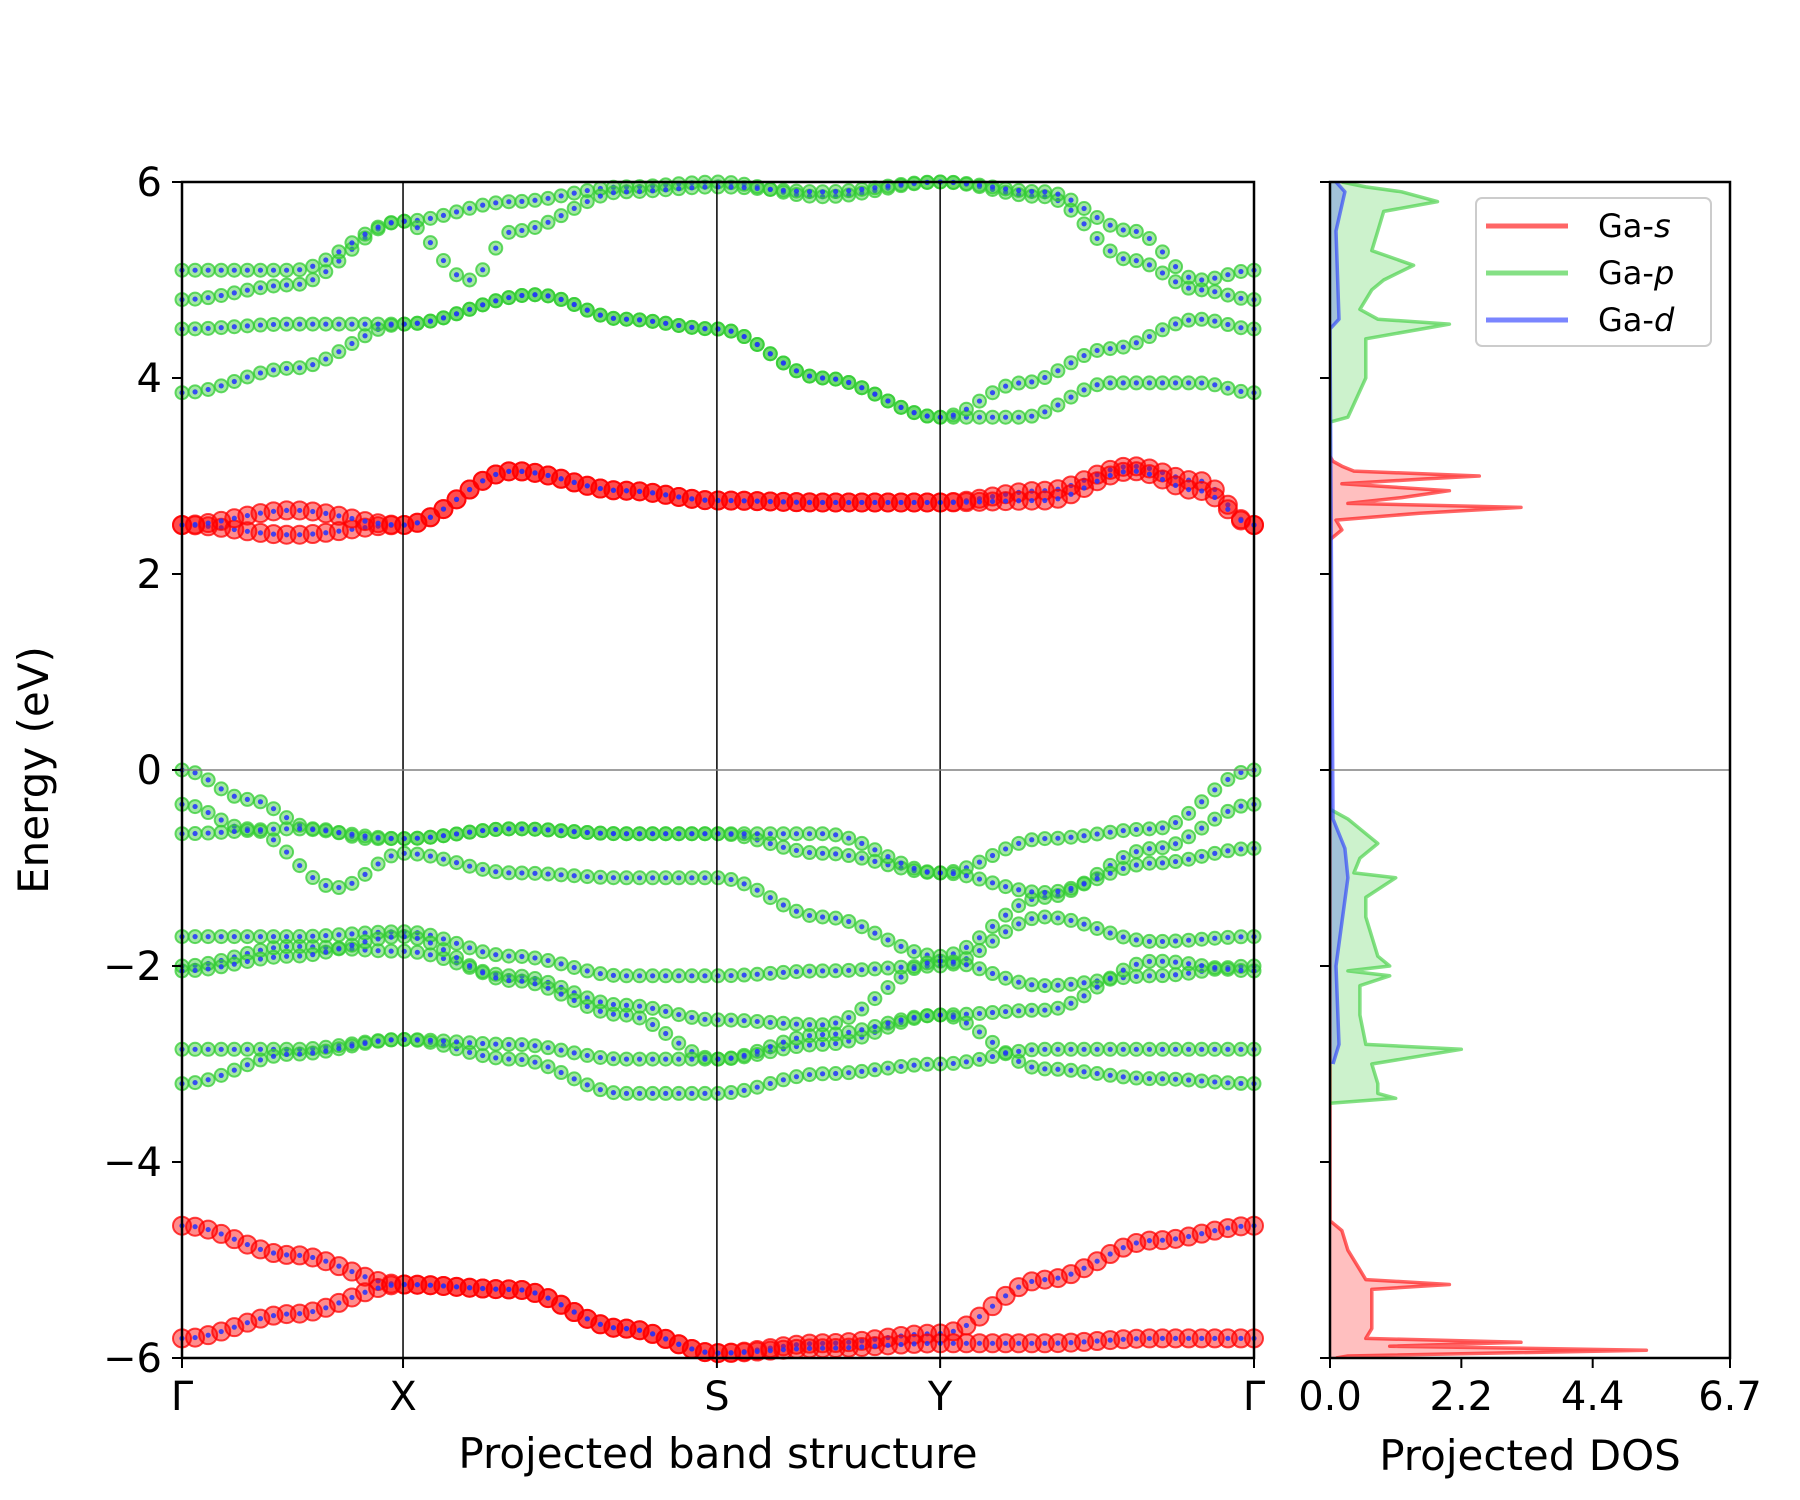  Describe the element at coordinates (1730, 1397) in the screenshot. I see `dos-x-tick-label: 6.7` at that location.